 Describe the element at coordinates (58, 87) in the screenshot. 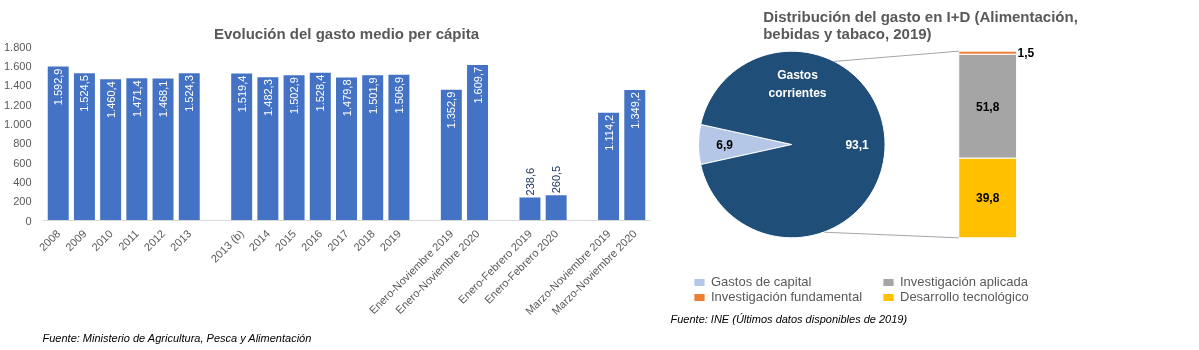

I see `data-label: 1.592,9` at that location.